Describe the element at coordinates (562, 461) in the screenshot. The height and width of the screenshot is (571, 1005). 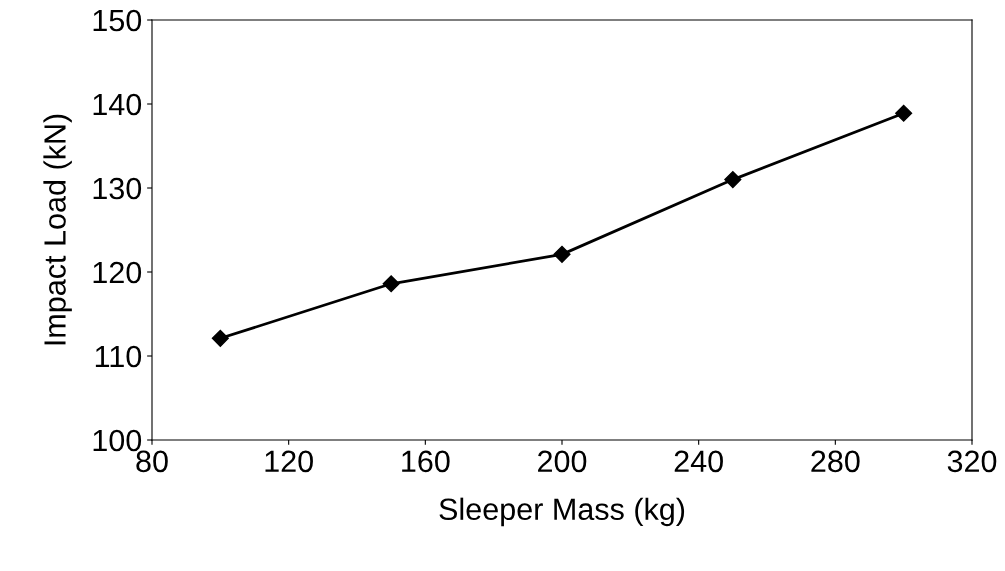
I see `x-tick-label: 200` at that location.